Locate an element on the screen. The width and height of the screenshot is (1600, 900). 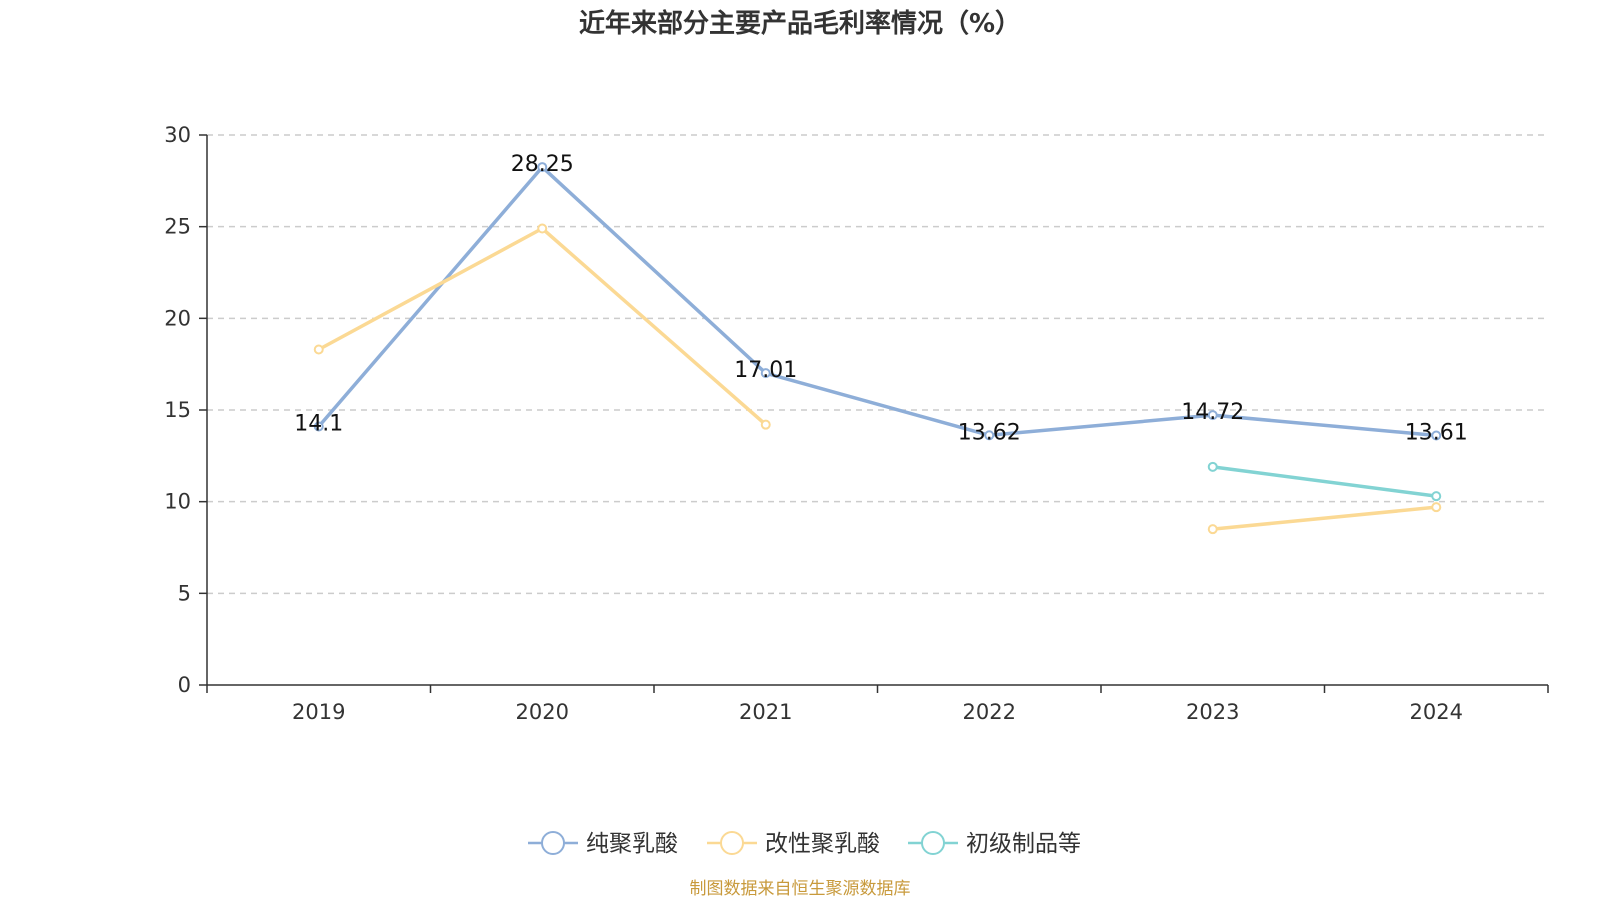
x-tick-label: 2019 is located at coordinates (318, 712).